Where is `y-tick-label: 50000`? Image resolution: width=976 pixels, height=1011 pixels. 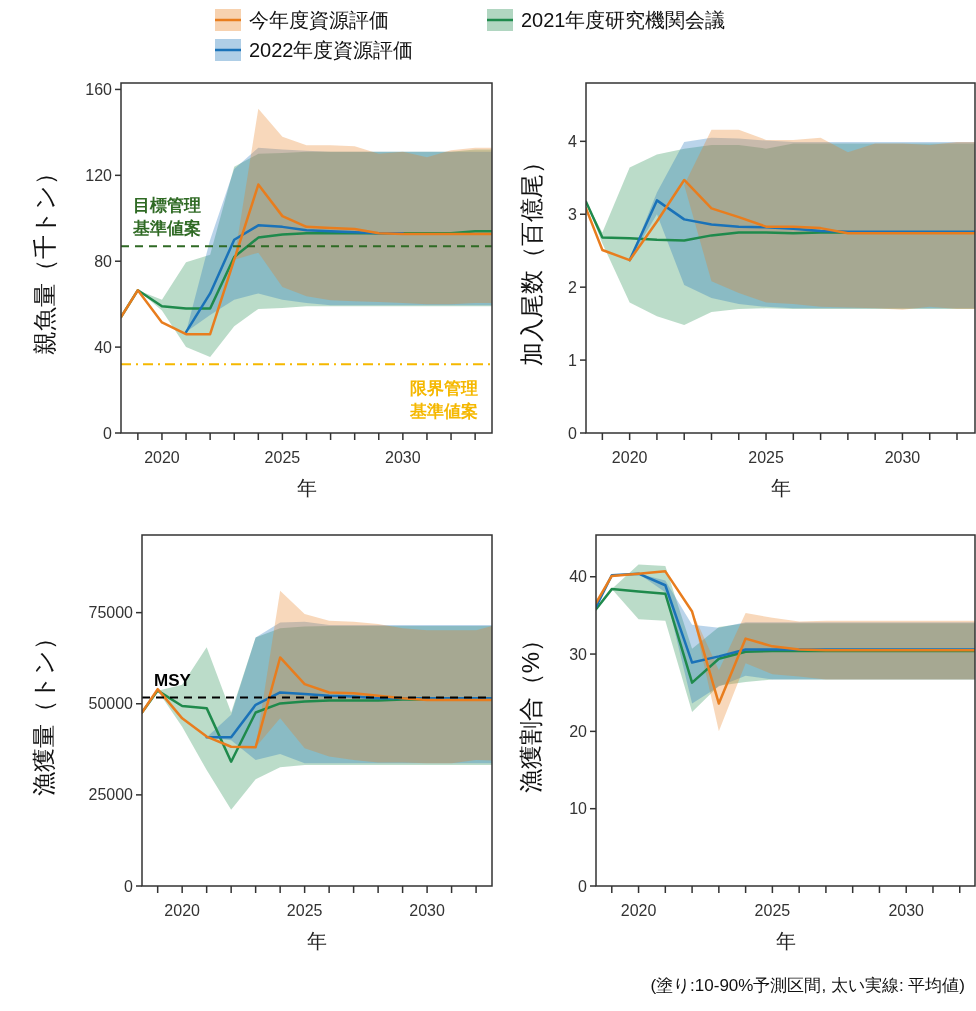 y-tick-label: 50000 is located at coordinates (111, 704).